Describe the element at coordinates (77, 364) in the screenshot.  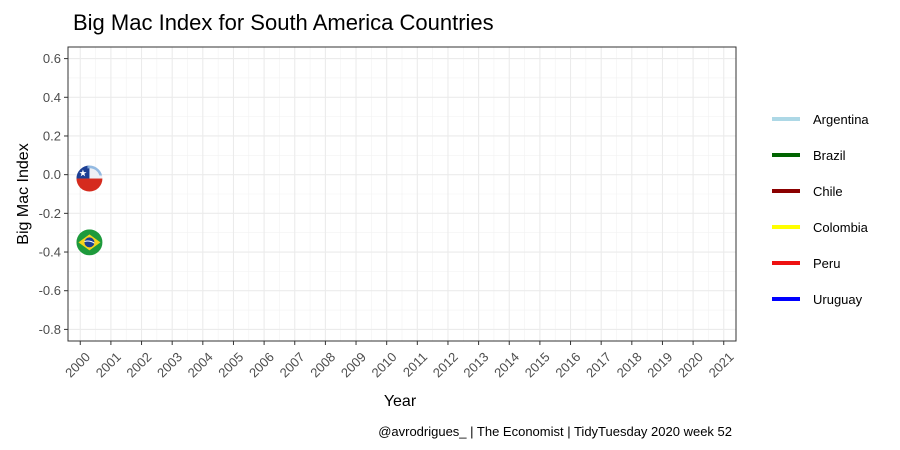
I see `x-tick-label: 2000` at that location.